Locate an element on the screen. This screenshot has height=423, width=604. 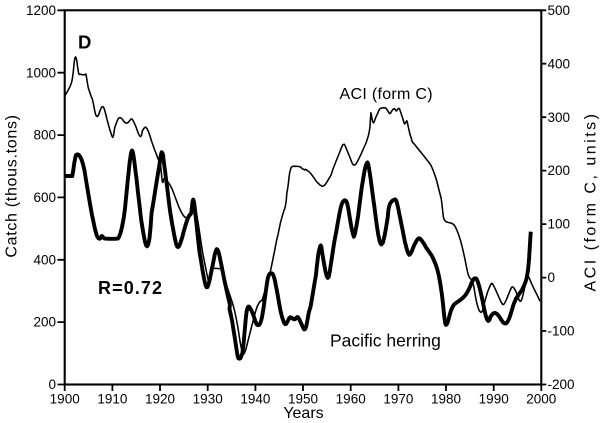
svg-text: ACI (form C, units) is located at coordinates (591, 202).